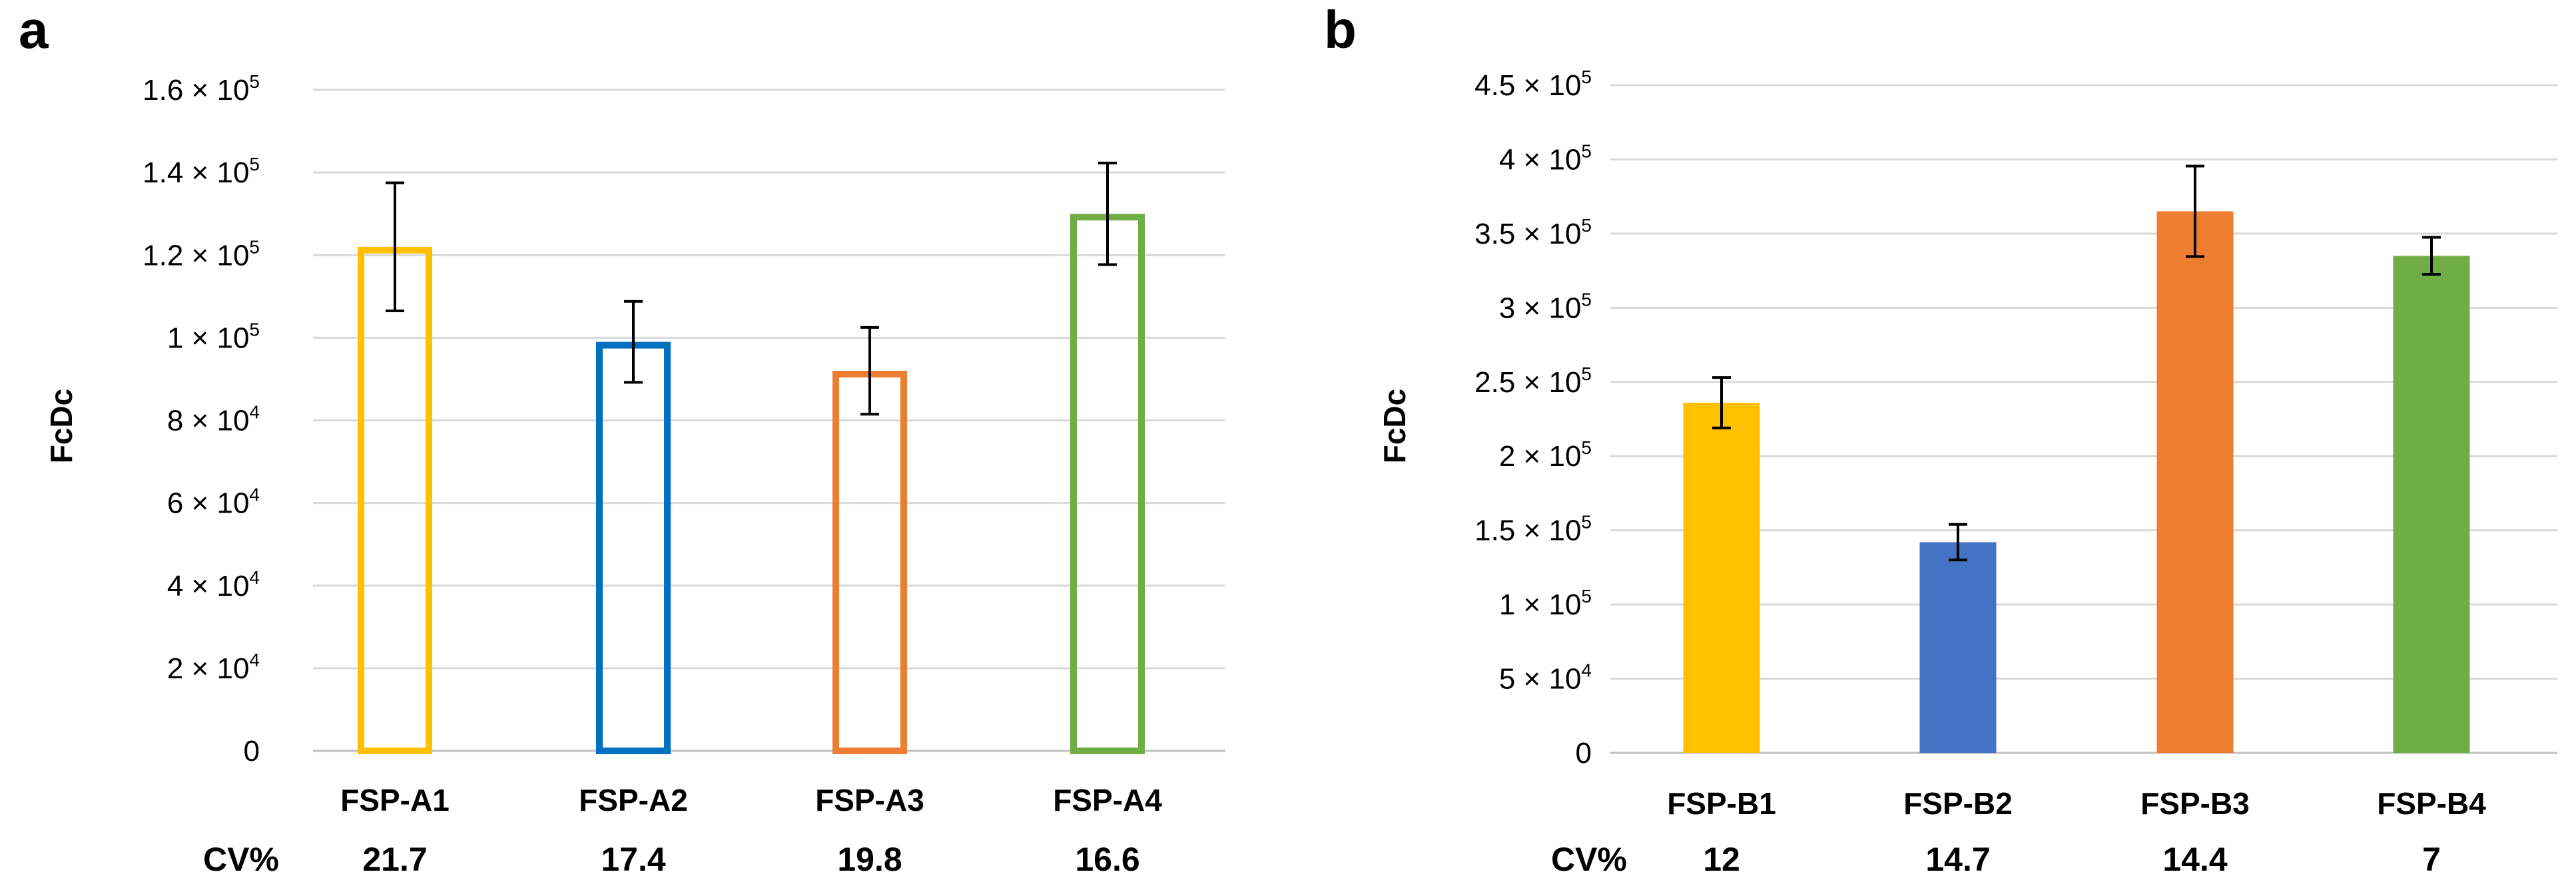 This screenshot has width=2576, height=892. I want to click on y-tick-label: 4 × 10⁴, so click(213, 584).